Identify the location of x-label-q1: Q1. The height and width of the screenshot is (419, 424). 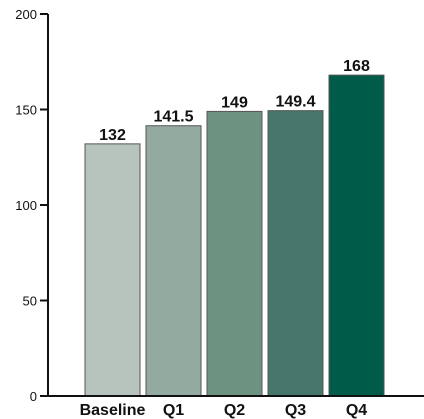
(173, 410).